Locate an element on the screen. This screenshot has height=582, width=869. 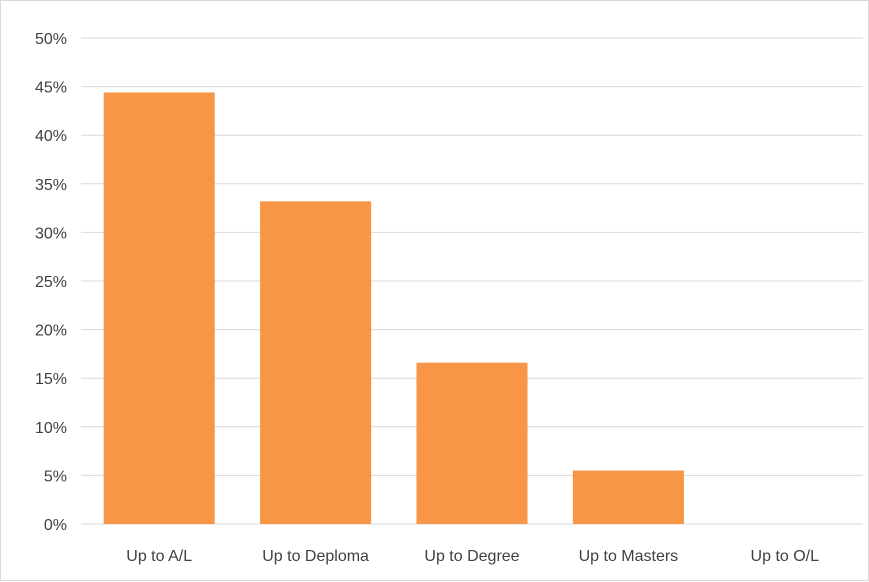
x-category-label: Up to Degree is located at coordinates (471, 556).